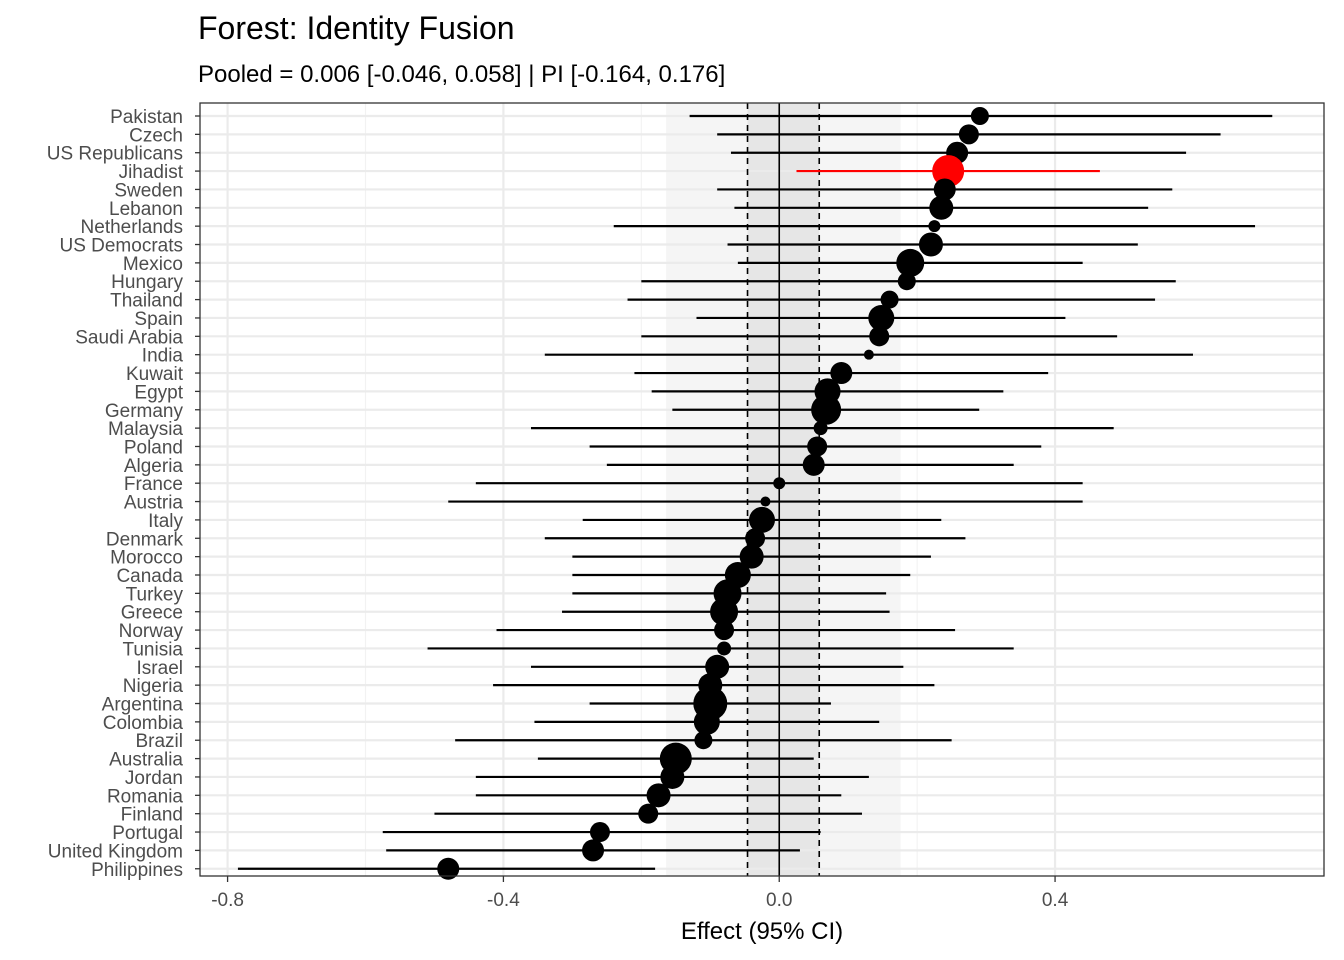 The image size is (1344, 960). Describe the element at coordinates (448, 868) in the screenshot. I see `point-philippines` at that location.